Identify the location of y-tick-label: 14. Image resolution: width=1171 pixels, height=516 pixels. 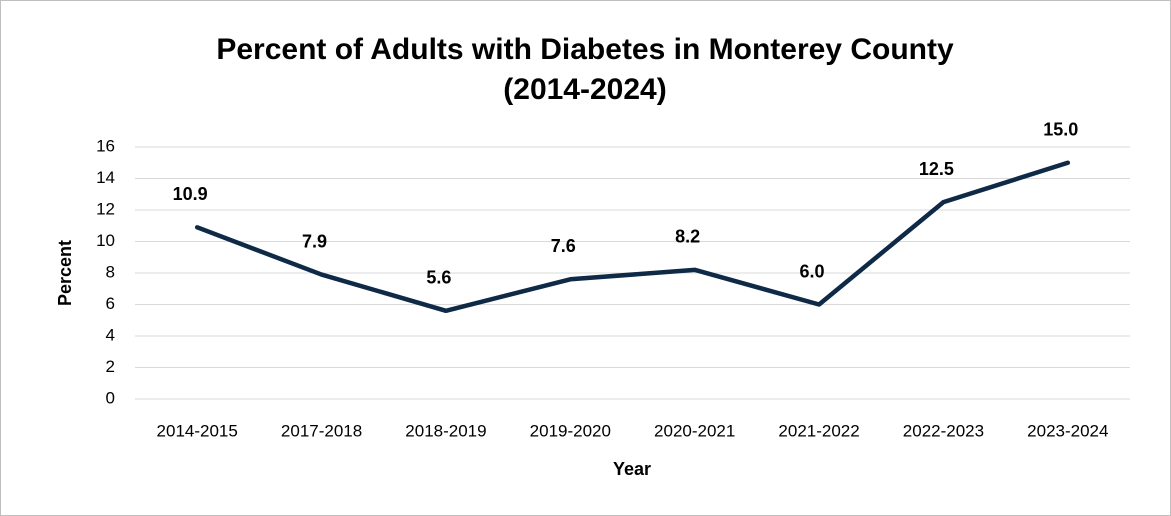
(105, 177).